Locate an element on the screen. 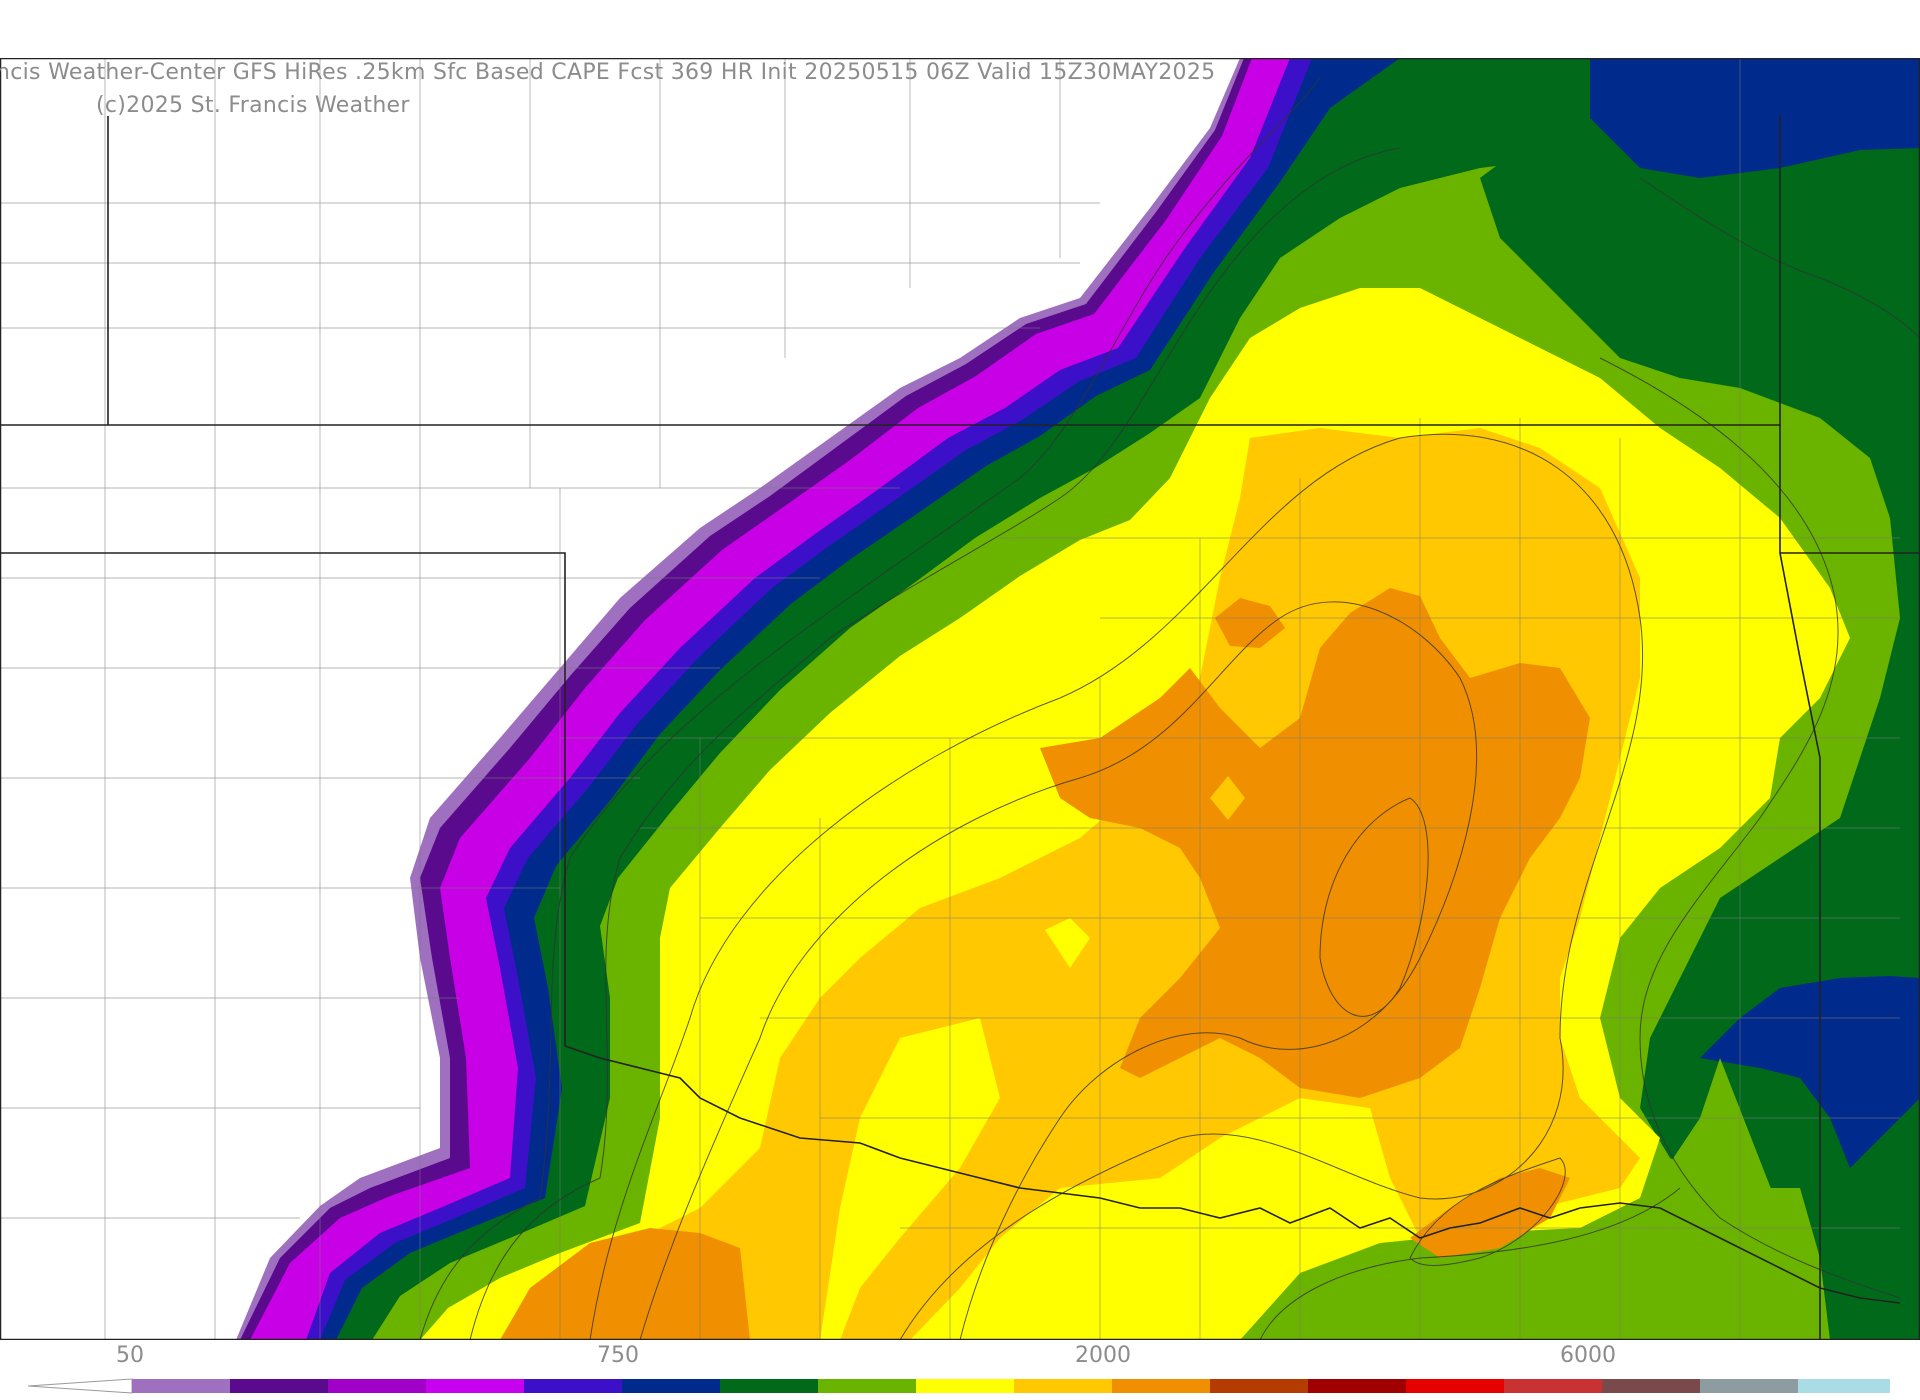 The width and height of the screenshot is (1920, 1400). cape-south-green is located at coordinates (1535, 1199).